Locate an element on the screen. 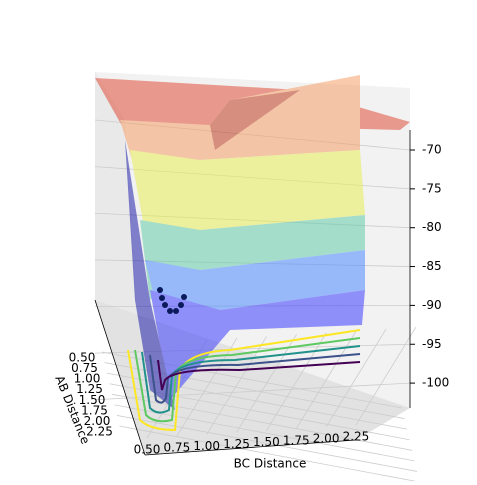  z-tick-label: -70 is located at coordinates (432, 150).